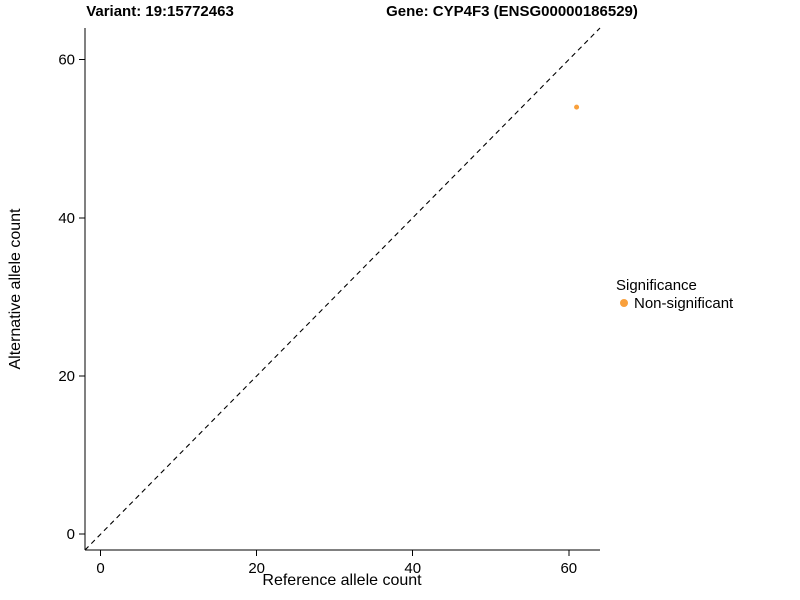 The height and width of the screenshot is (600, 800). I want to click on x-tick-label: 0, so click(100, 568).